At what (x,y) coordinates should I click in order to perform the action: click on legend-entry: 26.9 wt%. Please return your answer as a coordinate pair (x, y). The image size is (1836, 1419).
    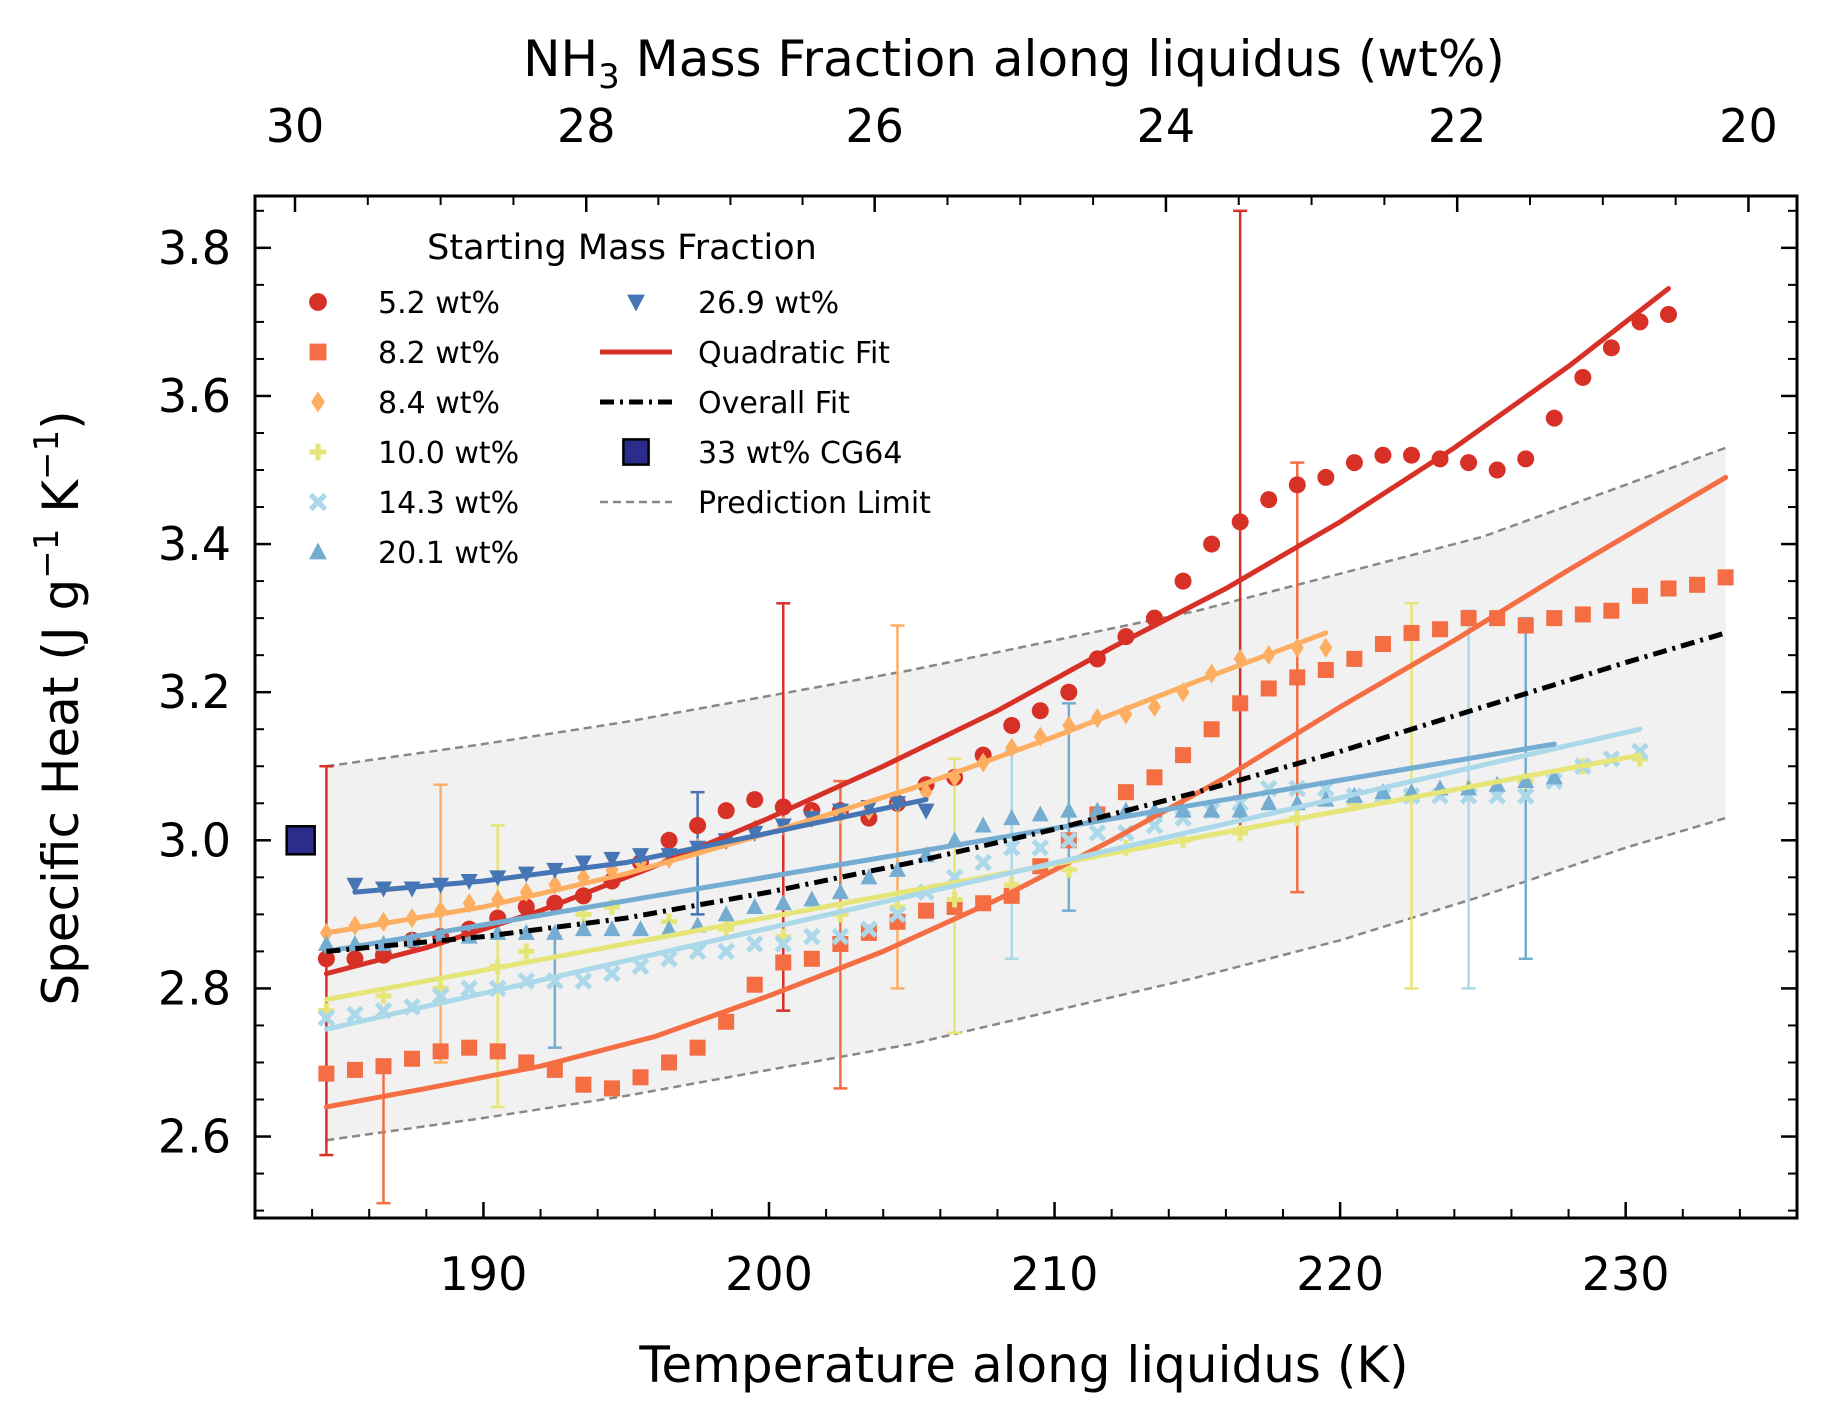
    Looking at the image, I should click on (733, 303).